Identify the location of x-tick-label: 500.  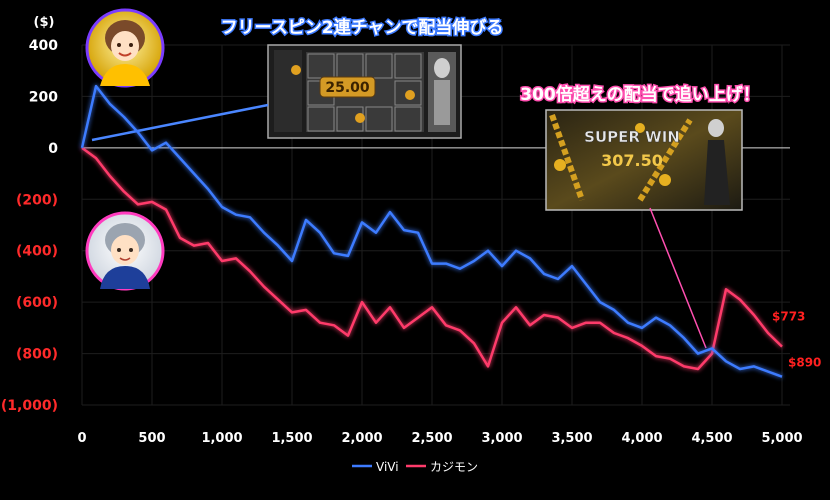
(151, 438).